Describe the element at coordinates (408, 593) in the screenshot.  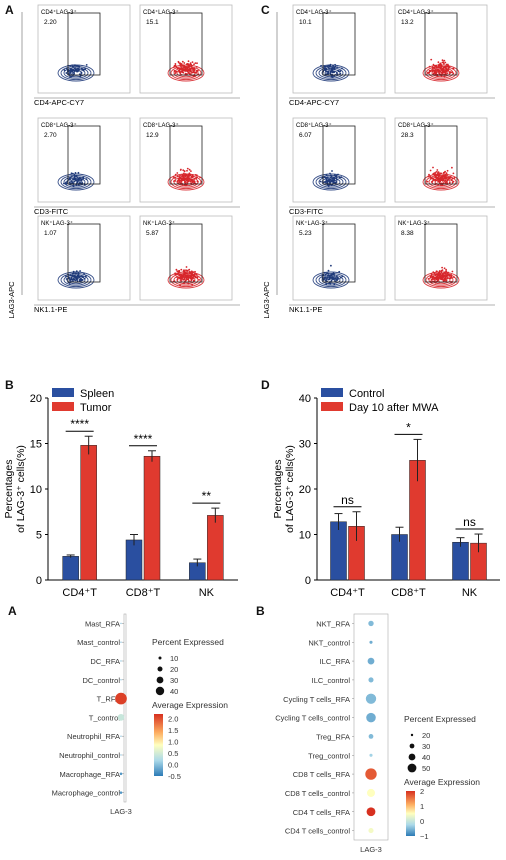
I see `x-tick-label: CD8⁺T` at that location.